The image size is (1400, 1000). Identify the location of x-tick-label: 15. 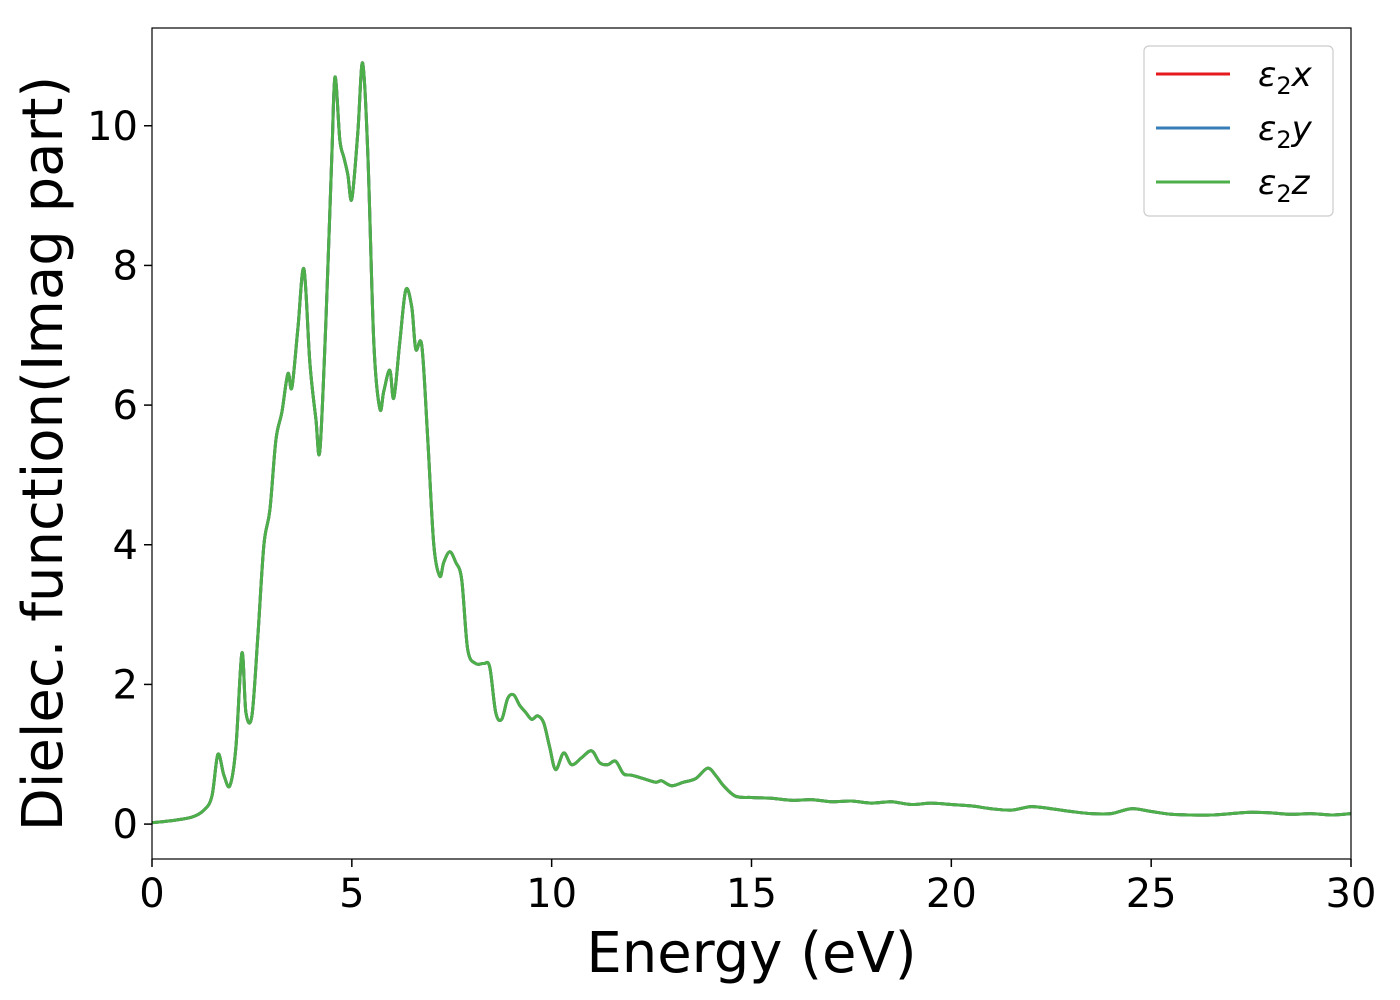
(751, 894).